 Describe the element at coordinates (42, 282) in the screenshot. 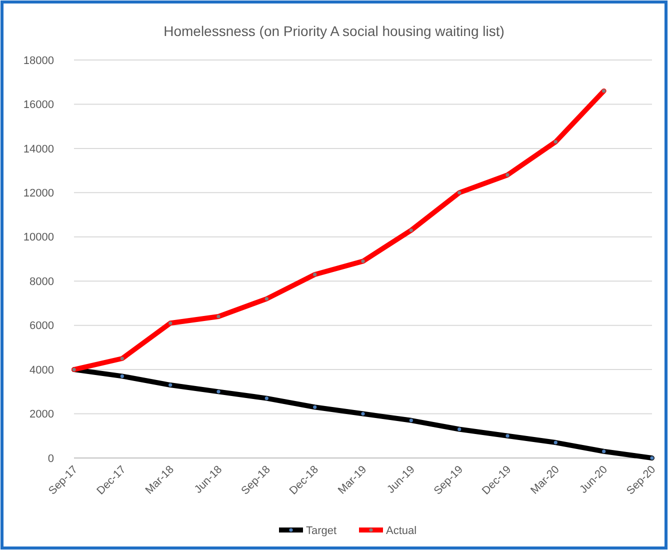

I see `y-tick-label: 8000` at that location.